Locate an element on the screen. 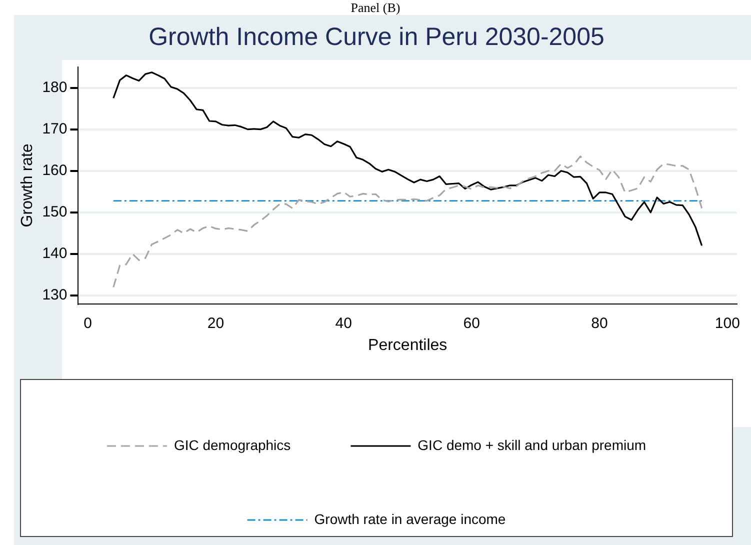  x-tick-label: 40 is located at coordinates (343, 323).